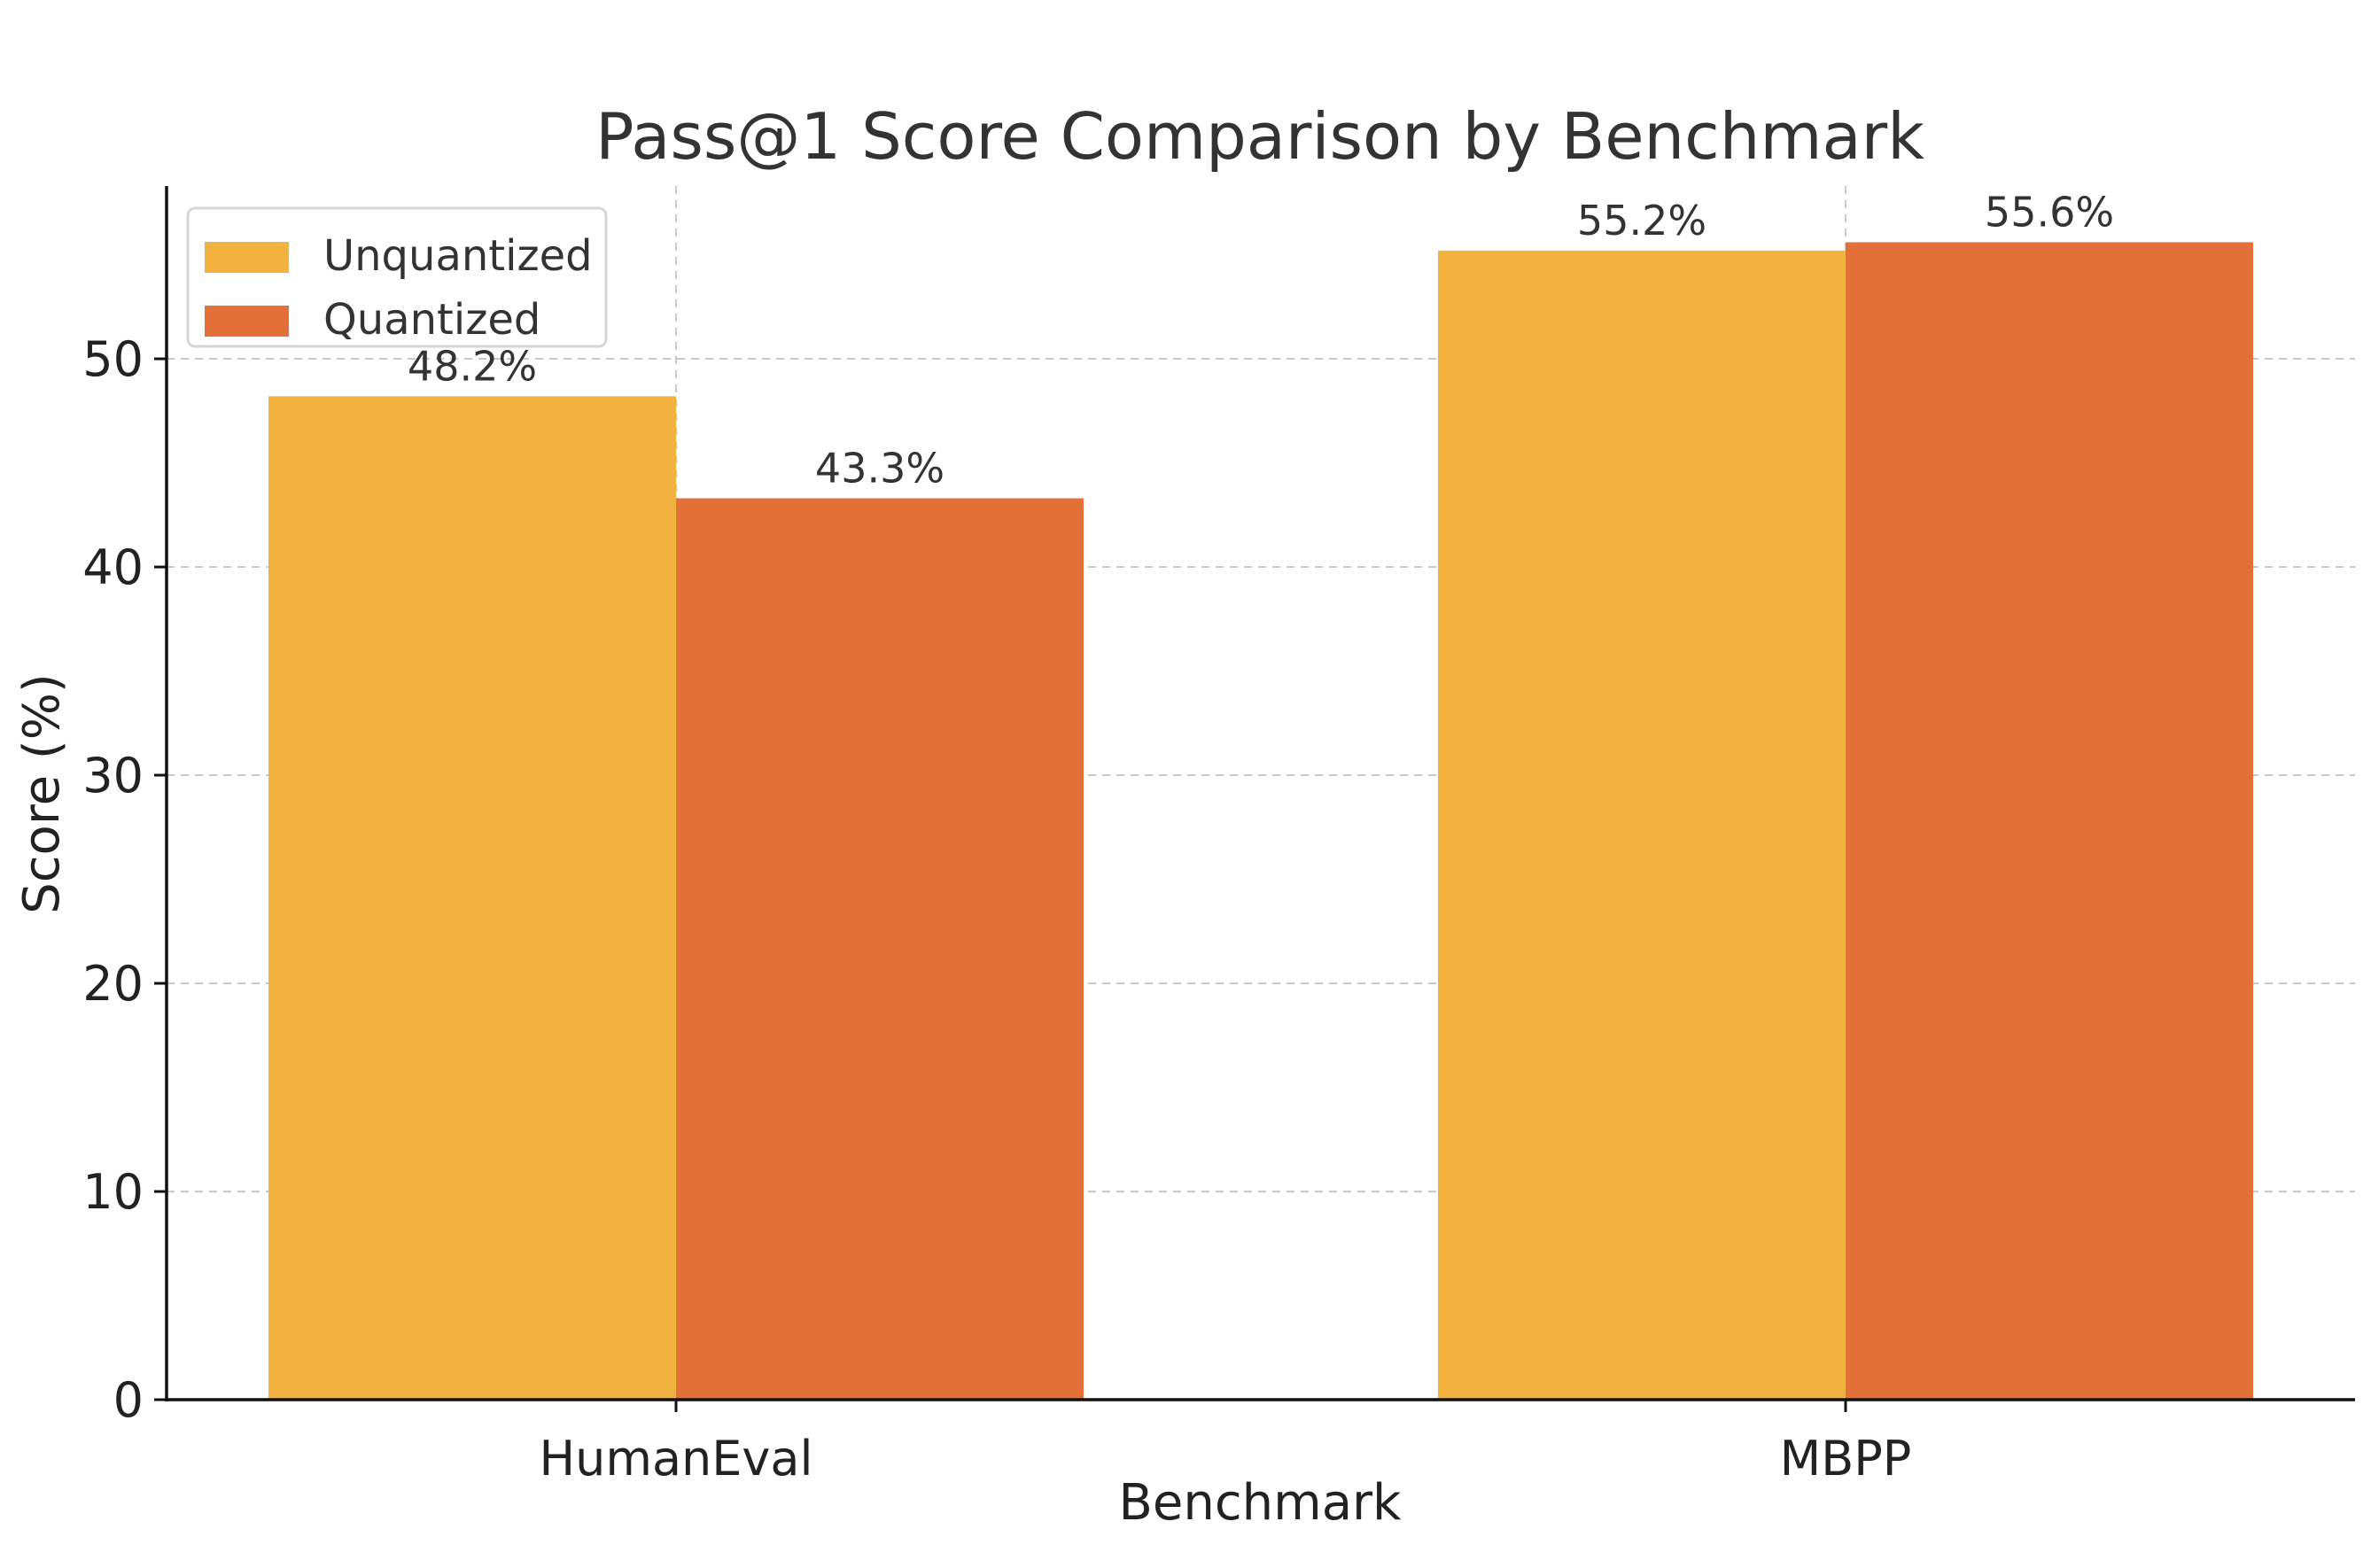 The width and height of the screenshot is (2371, 1568). What do you see at coordinates (1641, 221) in the screenshot?
I see `data-label: 55.2%` at bounding box center [1641, 221].